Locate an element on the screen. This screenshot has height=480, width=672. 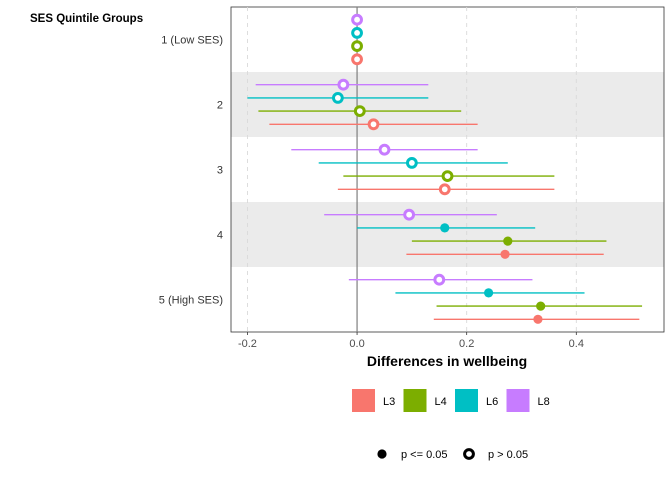
y-tick-label: 1 (Low SES) is located at coordinates (192, 41).